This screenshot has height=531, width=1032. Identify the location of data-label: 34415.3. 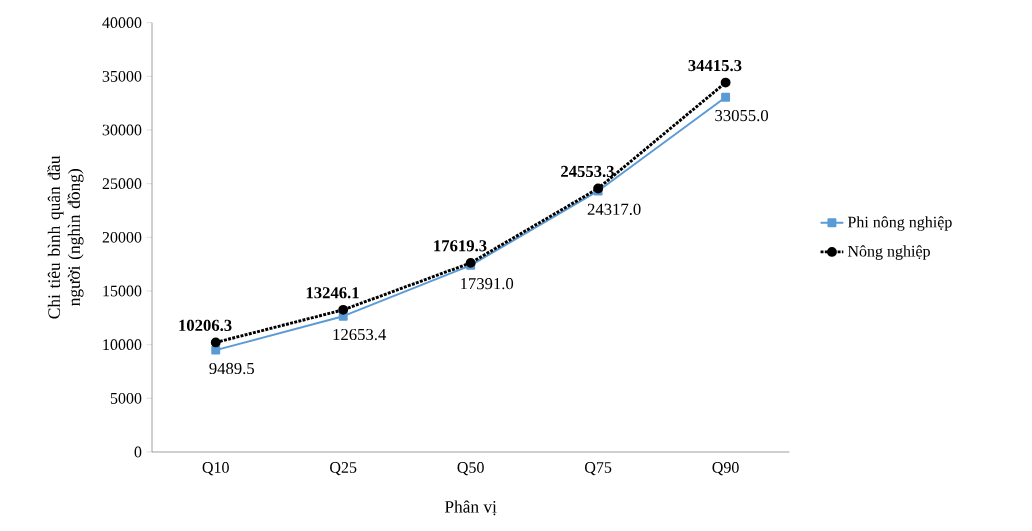
(715, 66).